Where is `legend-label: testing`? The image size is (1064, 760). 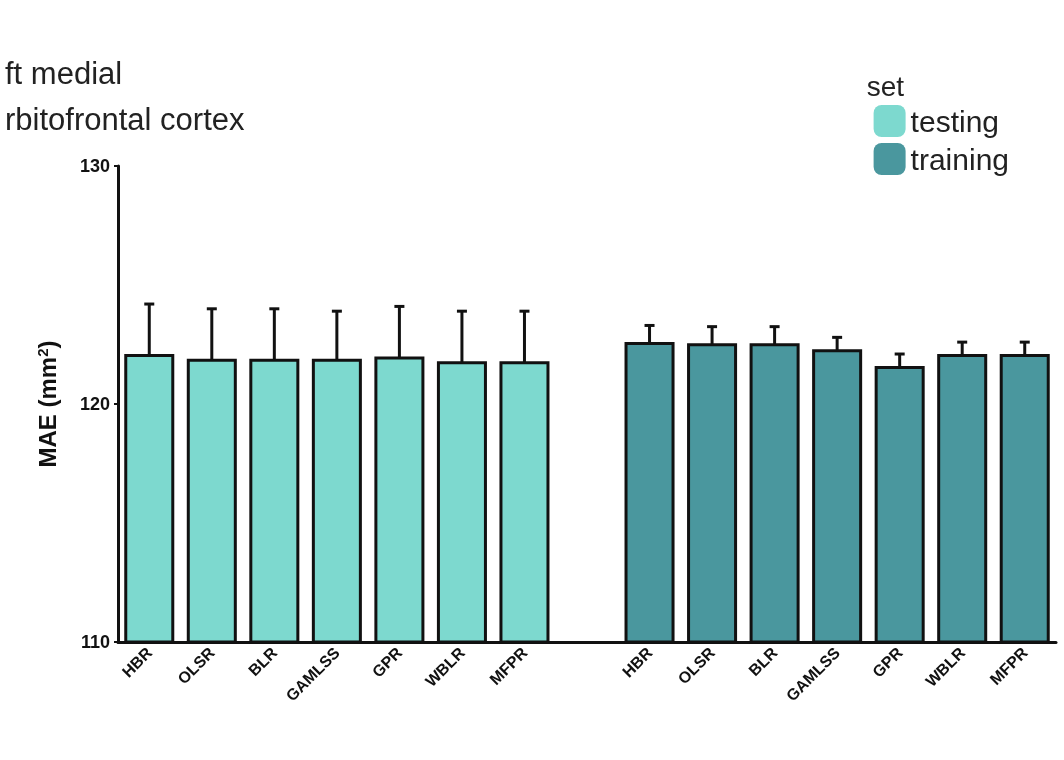 legend-label: testing is located at coordinates (954, 121).